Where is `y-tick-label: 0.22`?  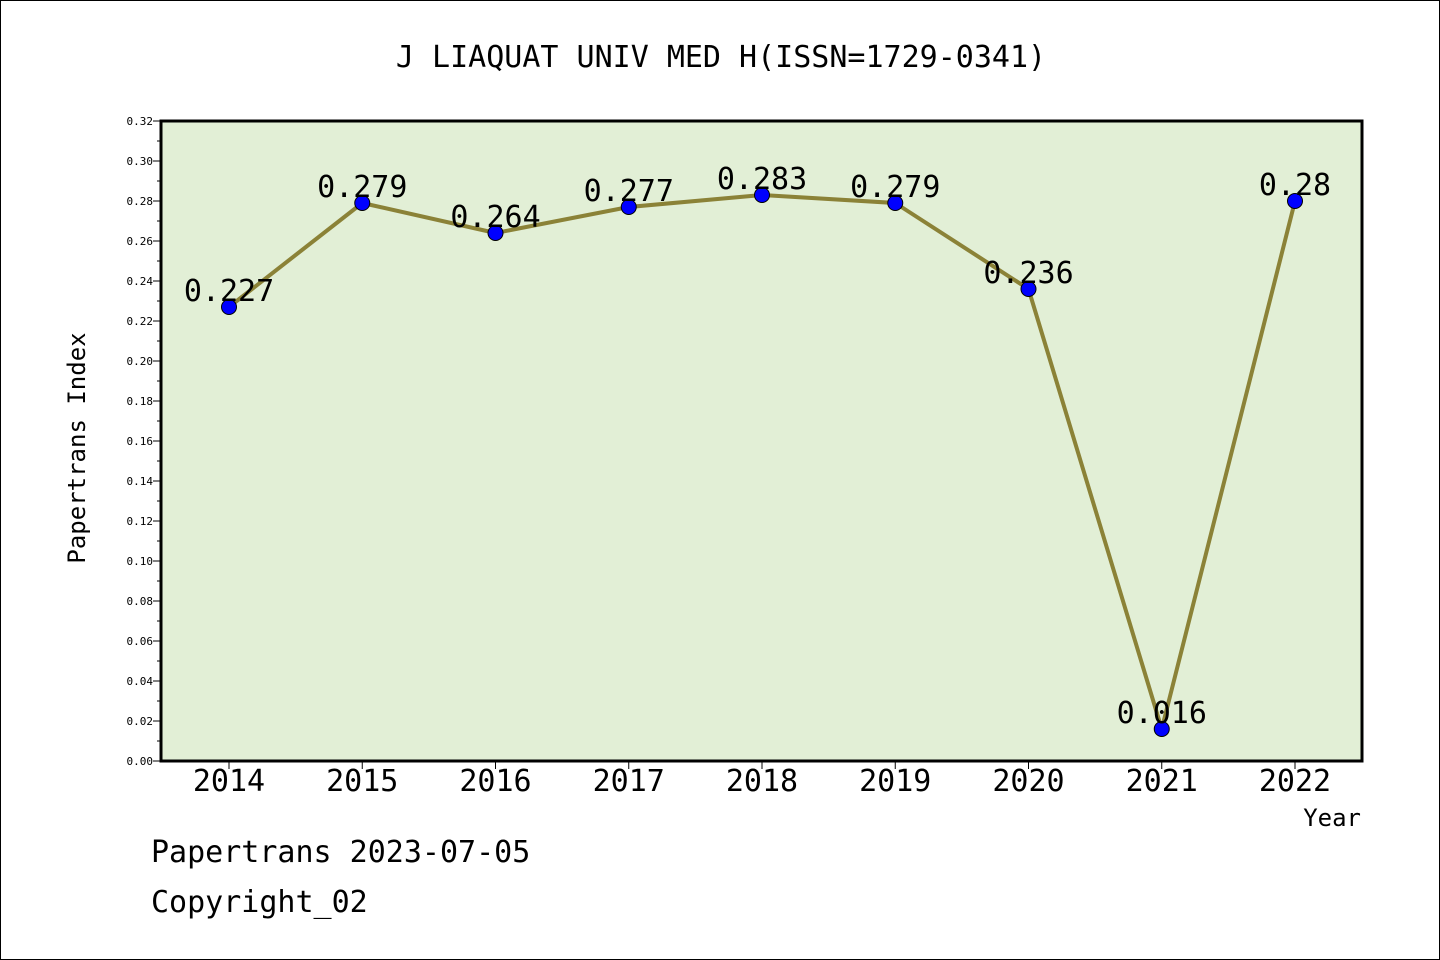 y-tick-label: 0.22 is located at coordinates (140, 321).